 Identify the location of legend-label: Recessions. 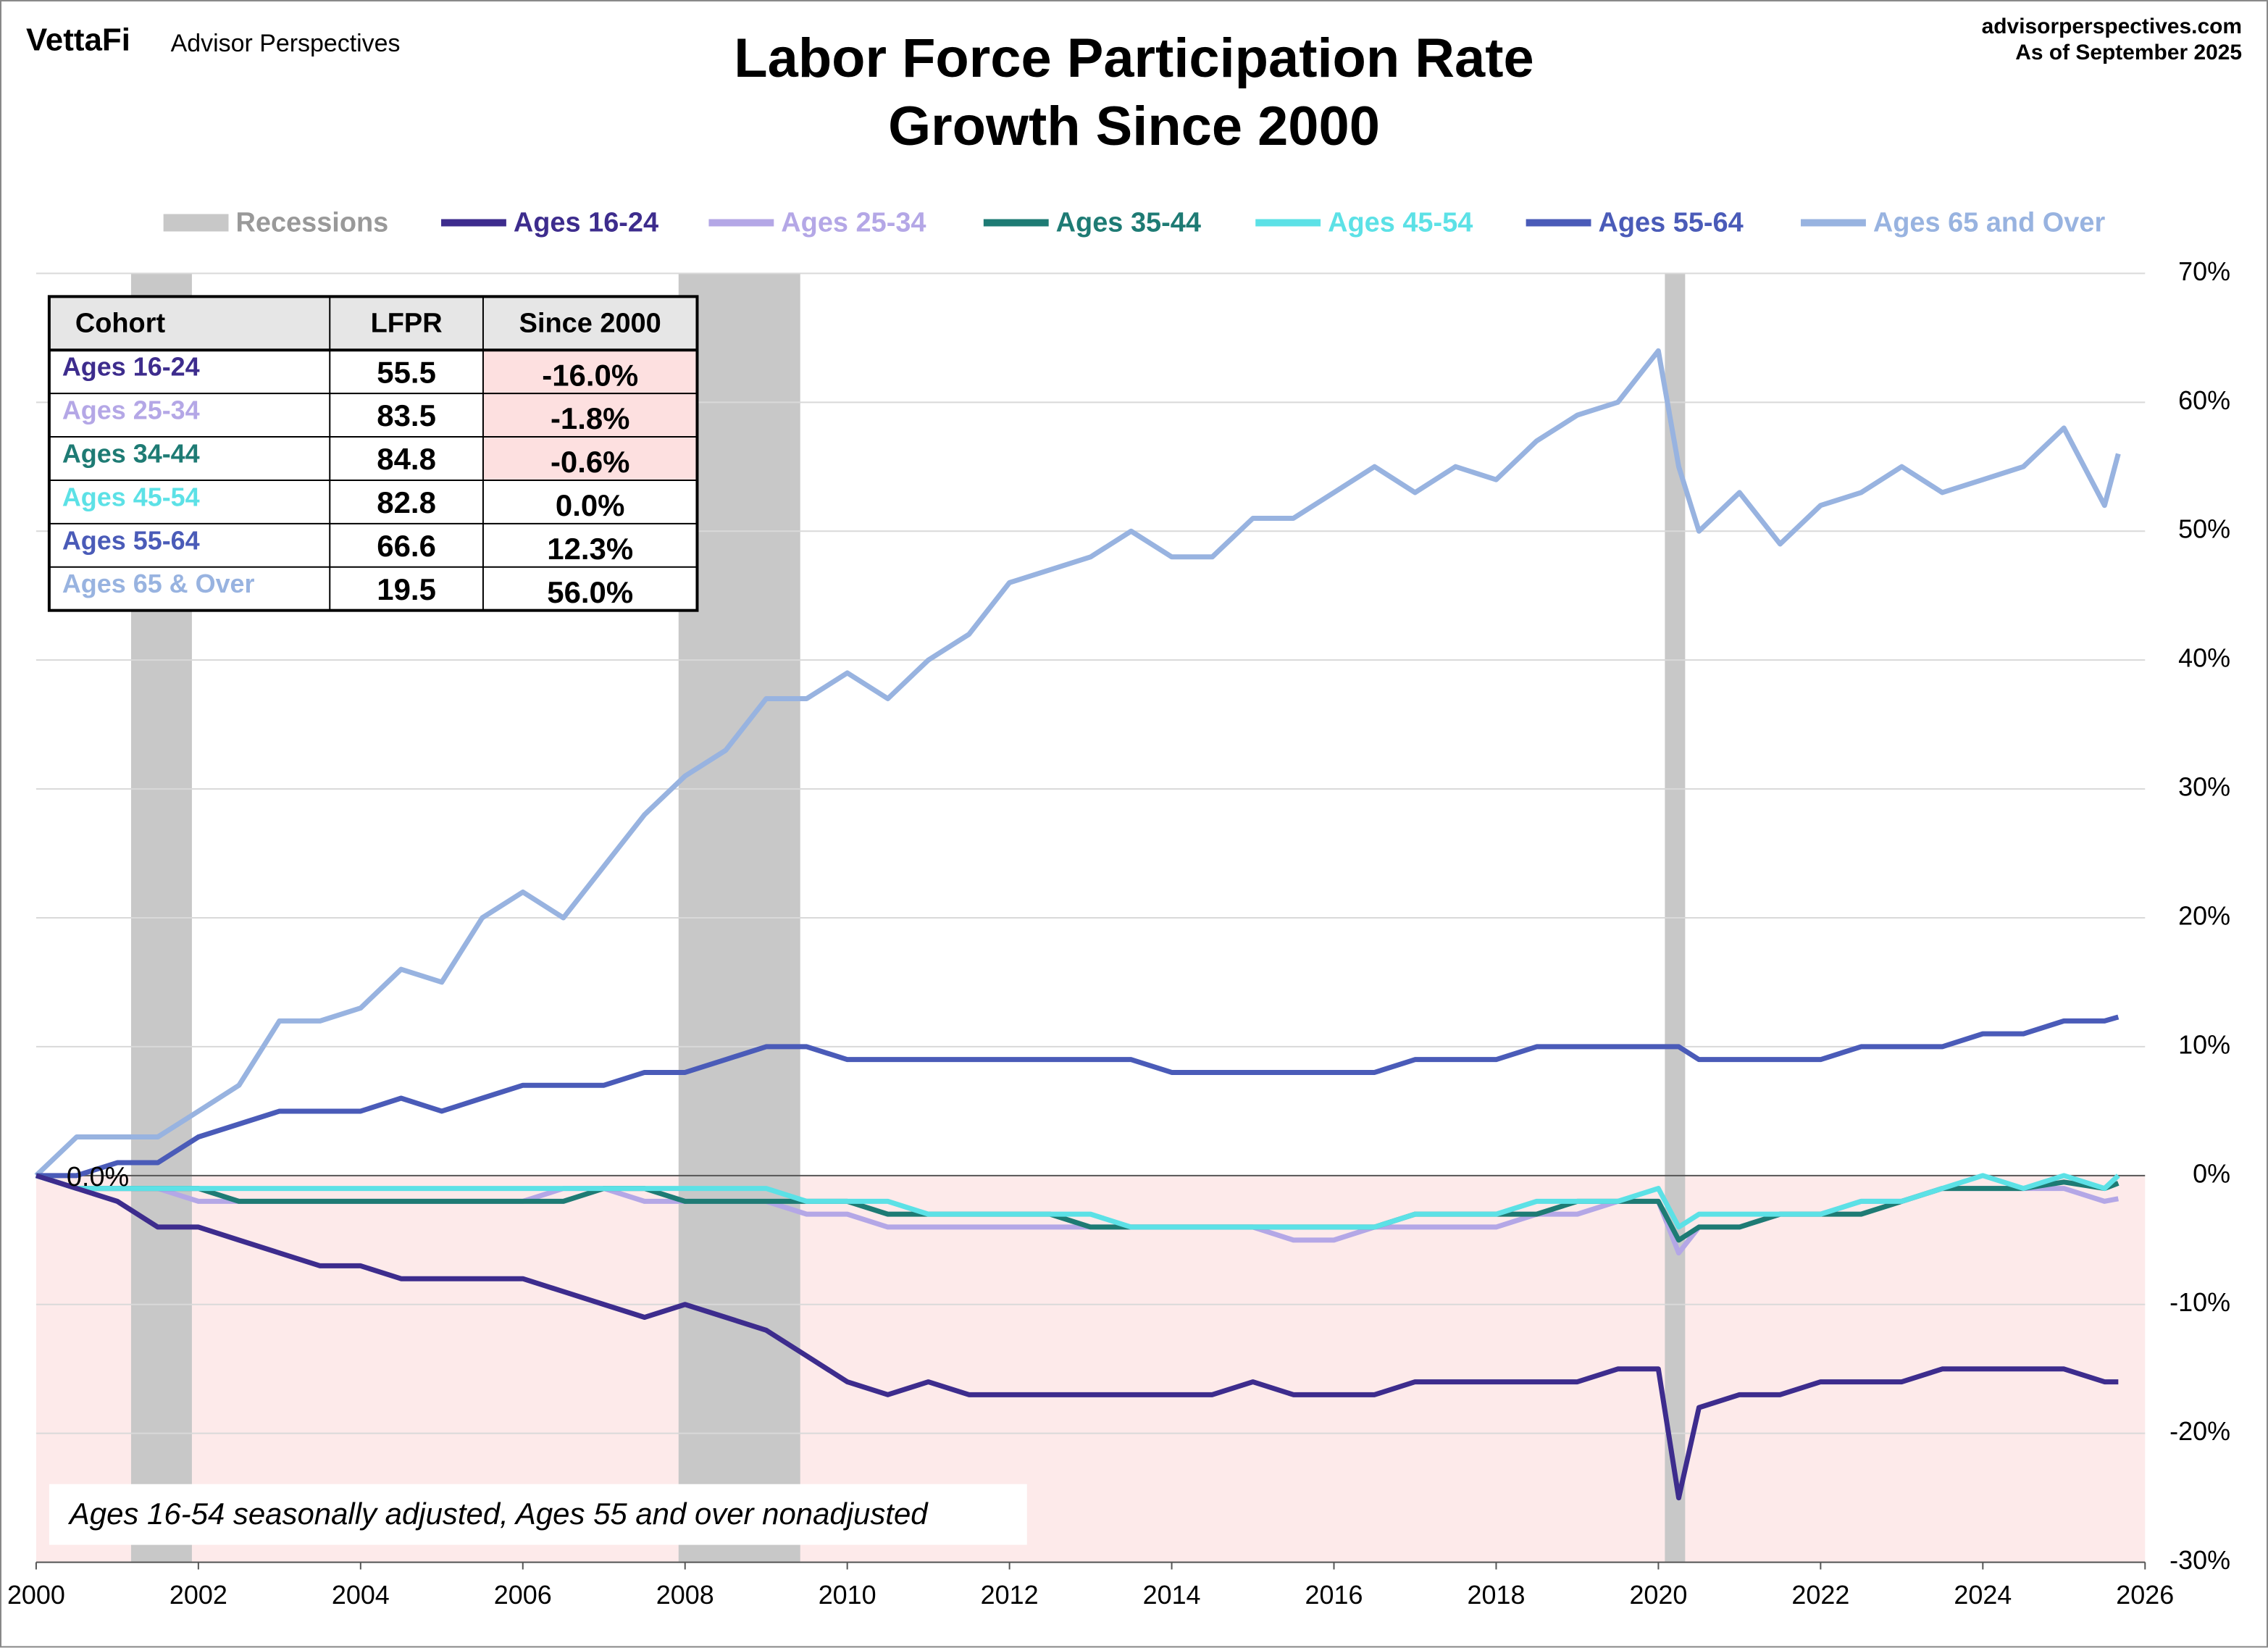
(312, 223).